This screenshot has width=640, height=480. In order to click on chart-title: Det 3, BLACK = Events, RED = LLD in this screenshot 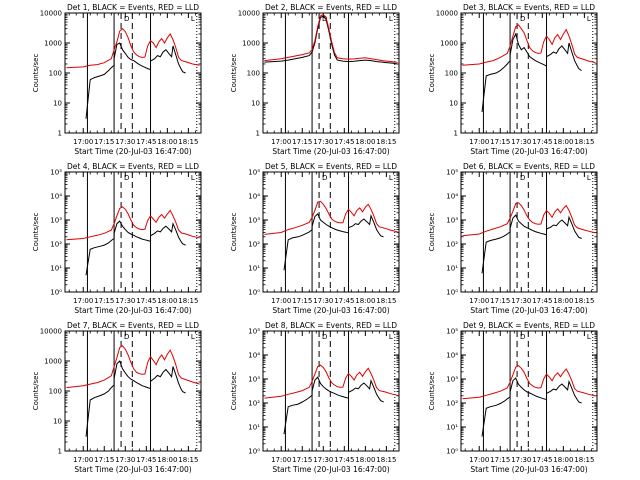, I will do `click(529, 7)`.